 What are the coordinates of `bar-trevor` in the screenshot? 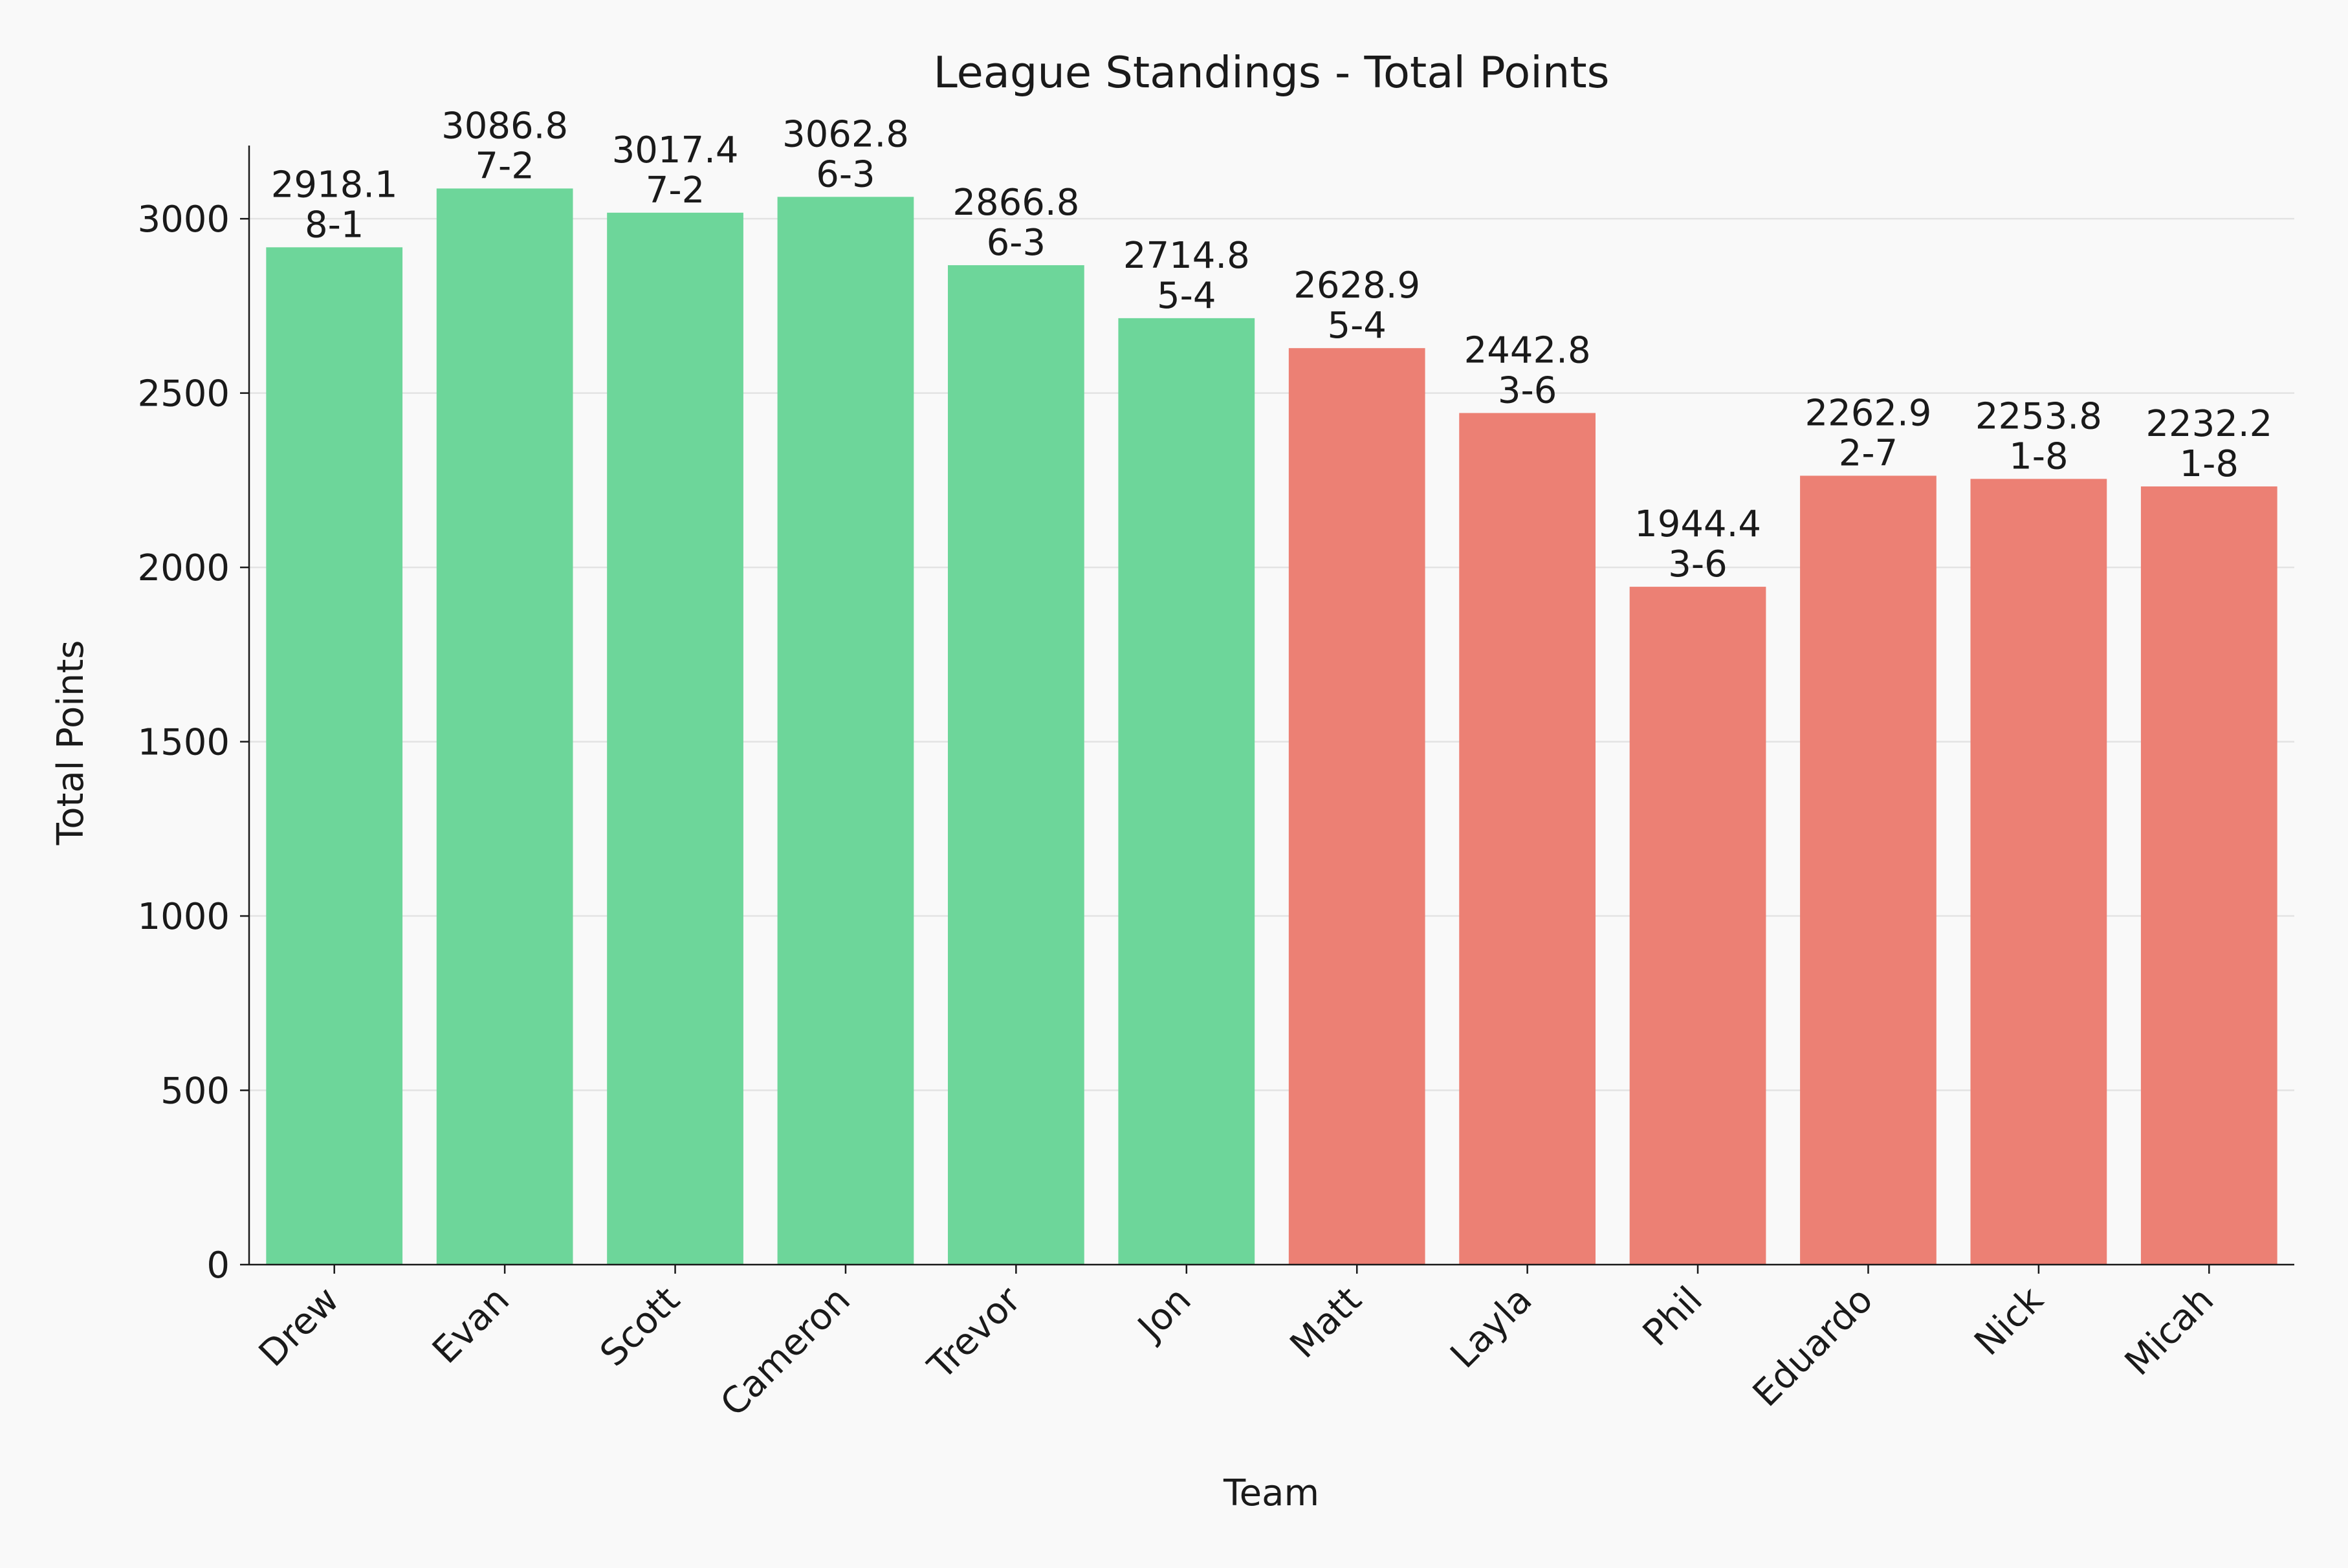 It's located at (1016, 765).